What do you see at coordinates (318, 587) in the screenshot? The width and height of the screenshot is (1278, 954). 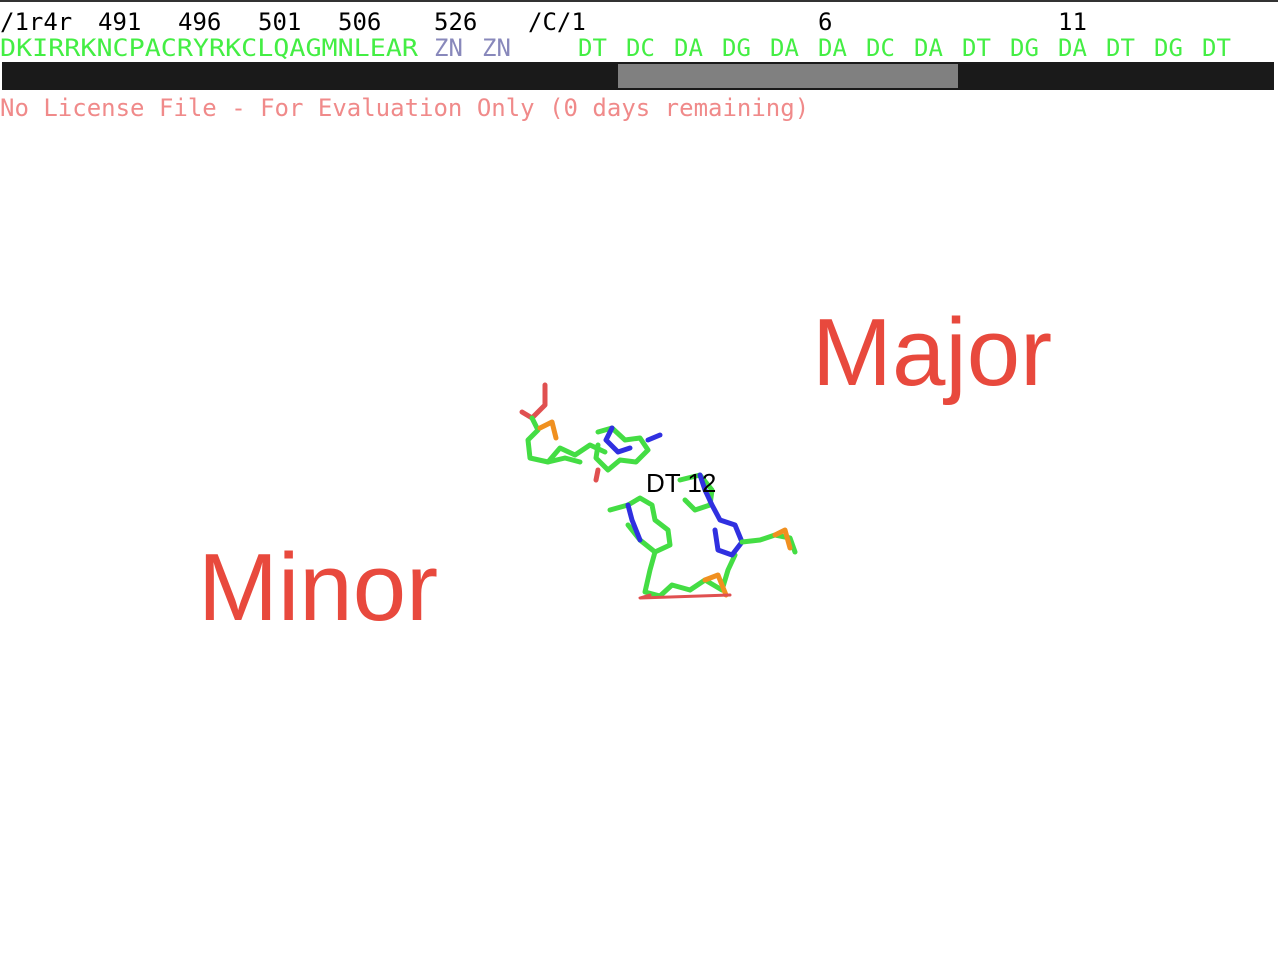 I see `groove-label: Minor` at bounding box center [318, 587].